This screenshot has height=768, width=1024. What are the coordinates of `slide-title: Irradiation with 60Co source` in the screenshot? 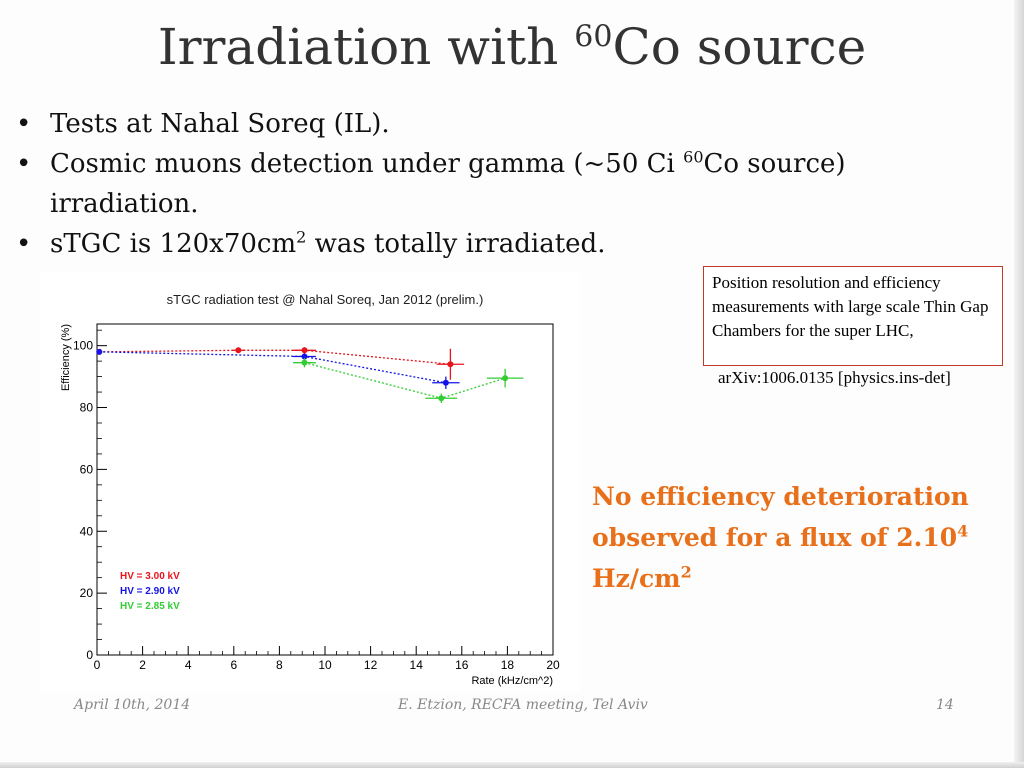 It's located at (512, 47).